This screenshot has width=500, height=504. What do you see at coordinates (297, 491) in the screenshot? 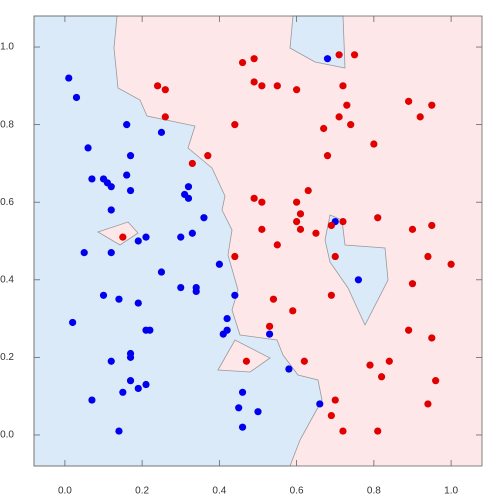
I see `x-tick-label: 0.6` at bounding box center [297, 491].